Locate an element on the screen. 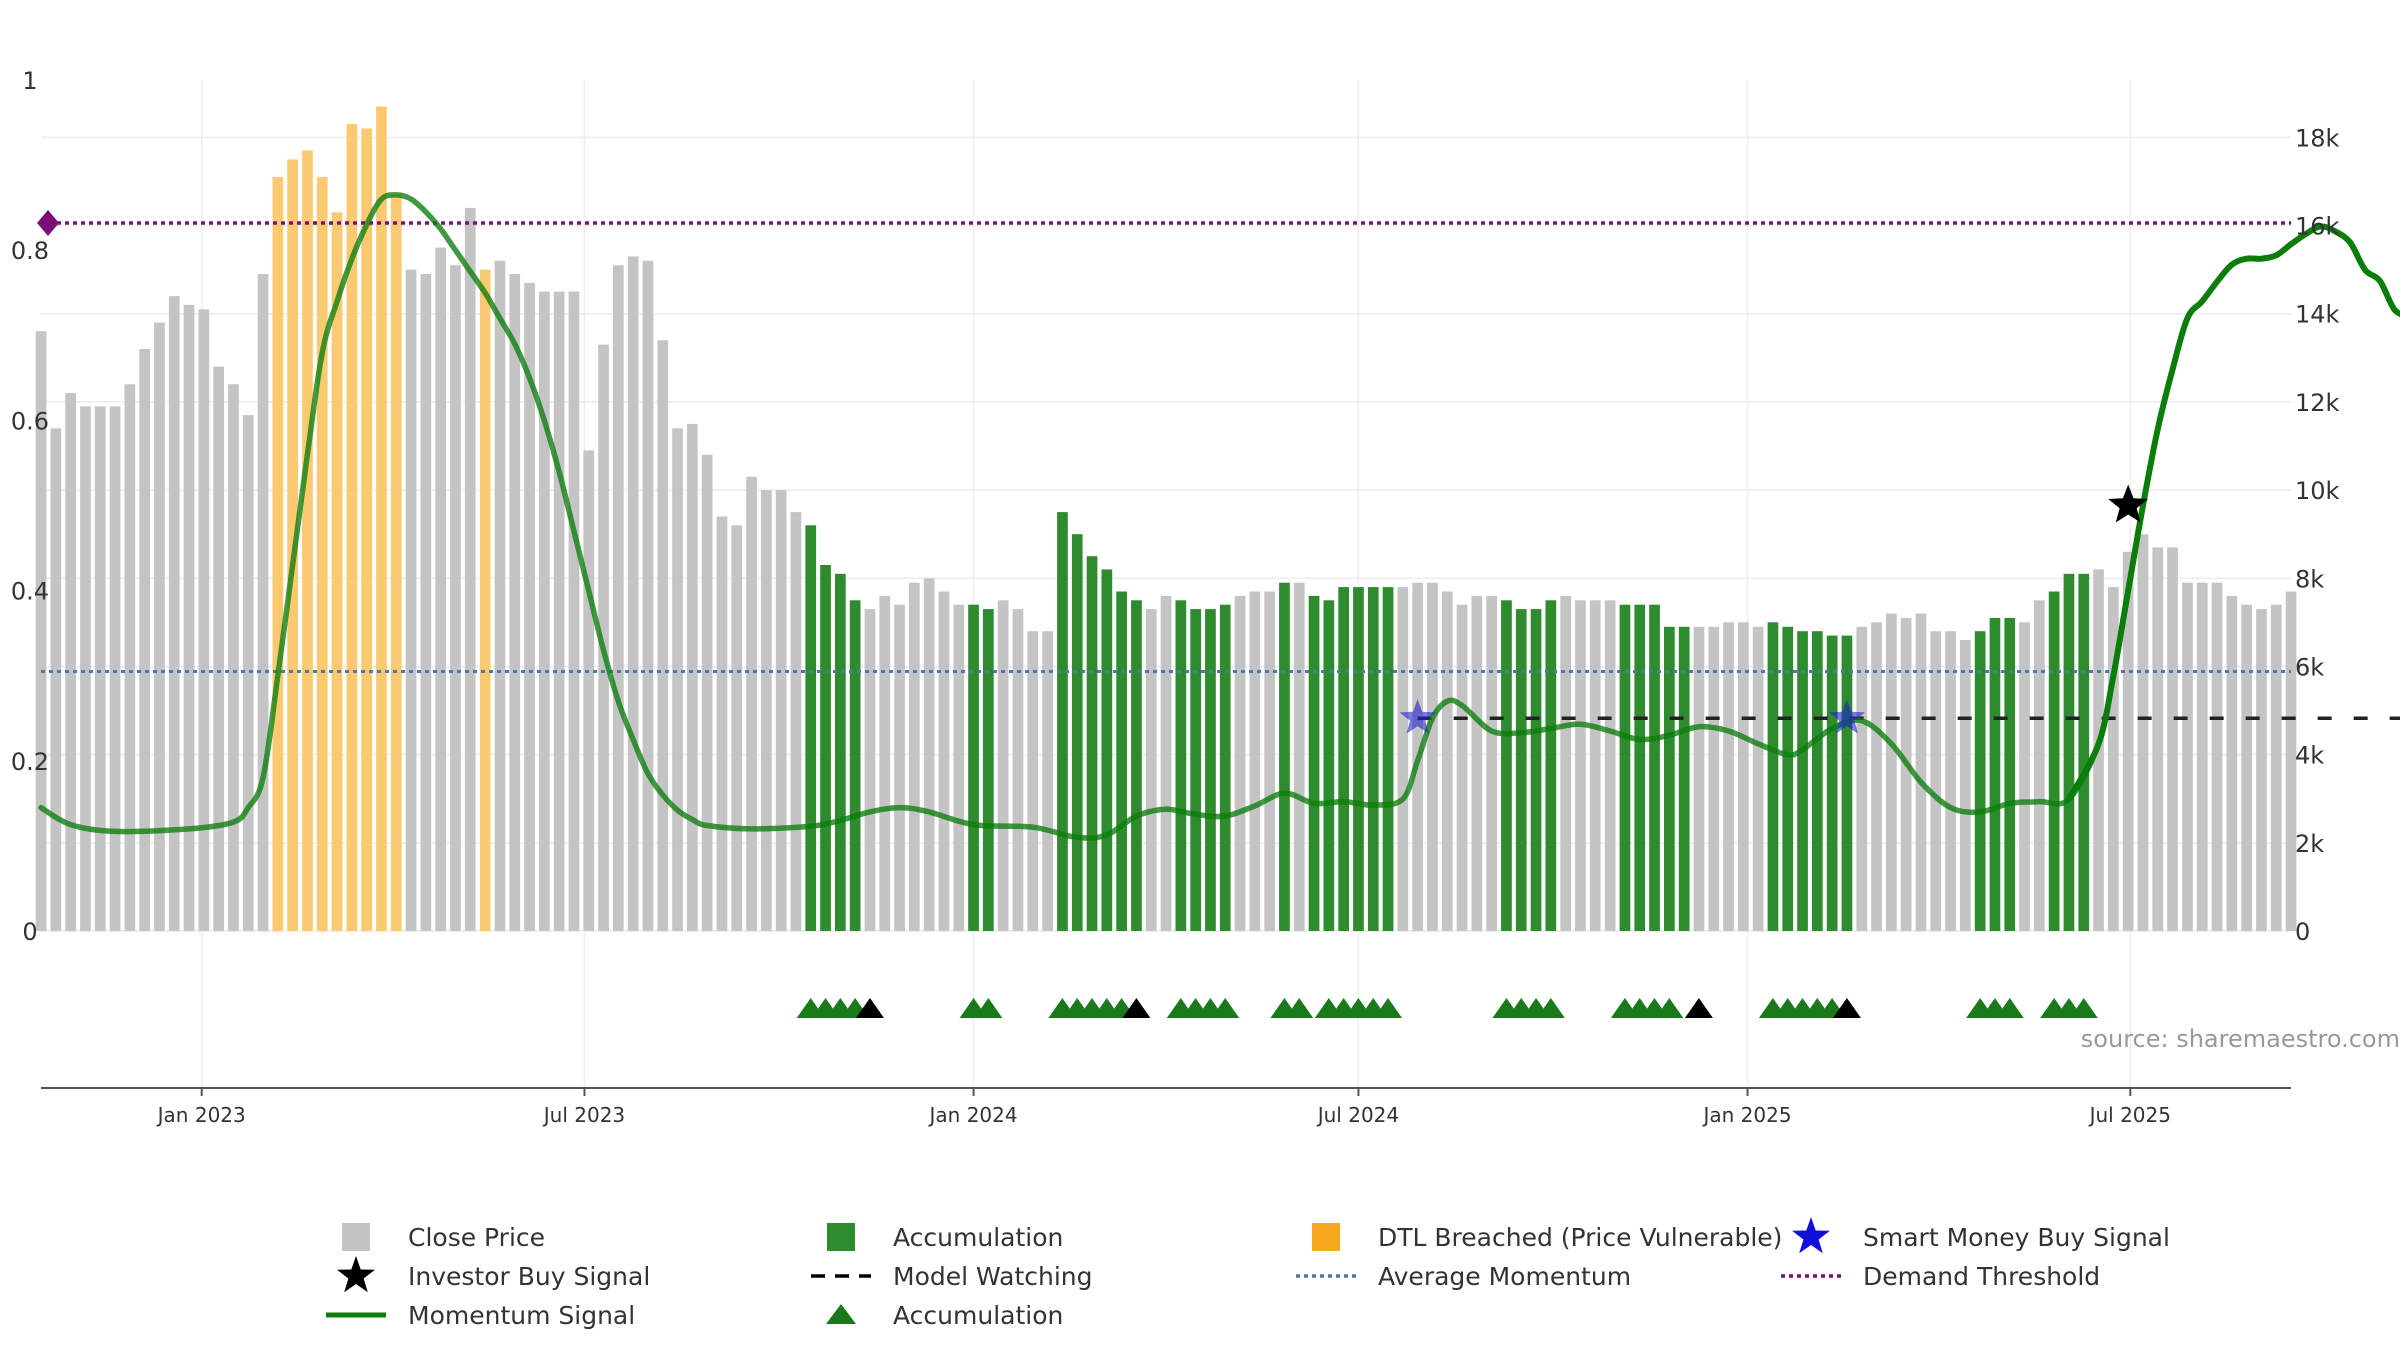 Image resolution: width=2400 pixels, height=1350 pixels. legend-label: Investor Buy Signal is located at coordinates (529, 1276).